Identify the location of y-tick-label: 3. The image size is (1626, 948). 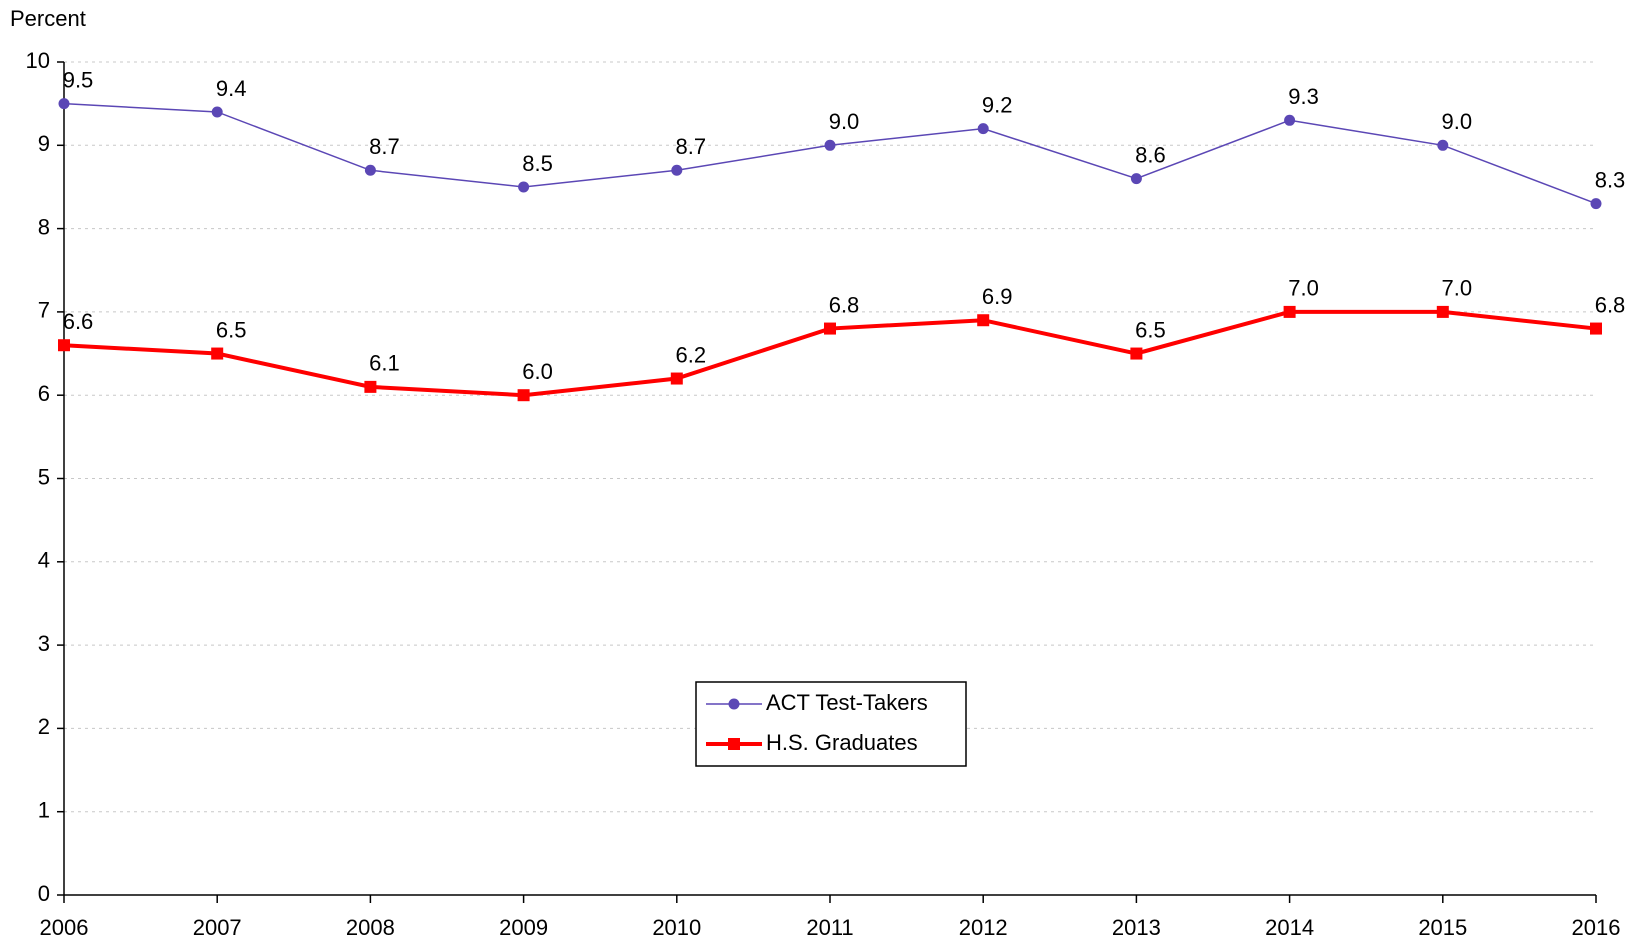
(44, 643).